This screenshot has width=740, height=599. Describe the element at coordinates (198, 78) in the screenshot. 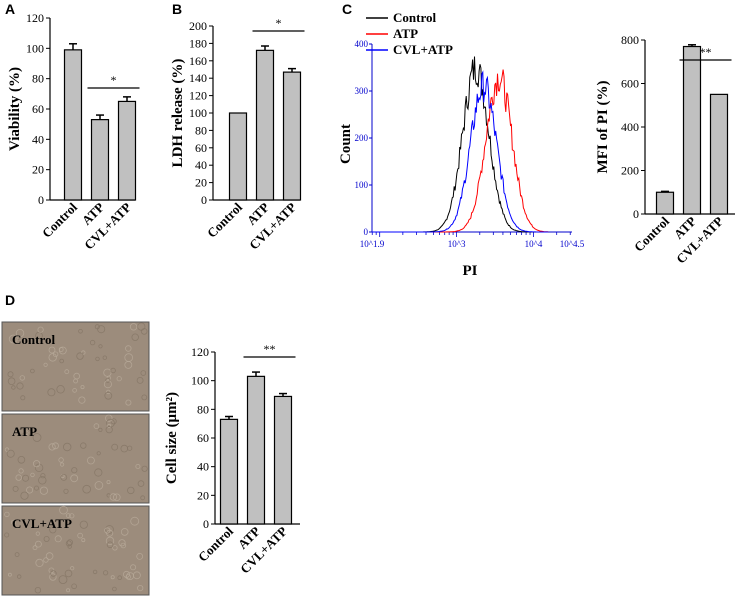

I see `y-tick-label: 140` at that location.